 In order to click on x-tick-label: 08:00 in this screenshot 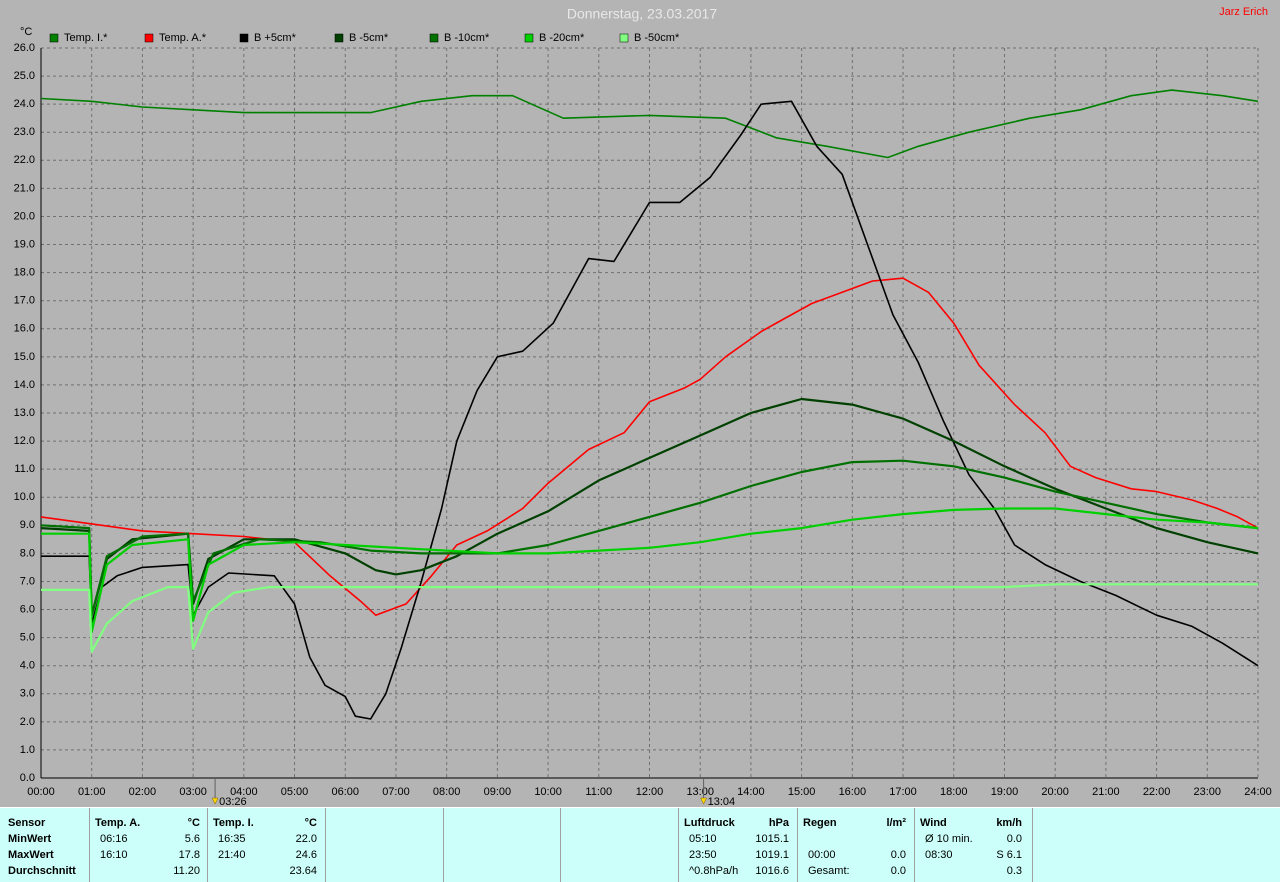, I will do `click(447, 792)`.